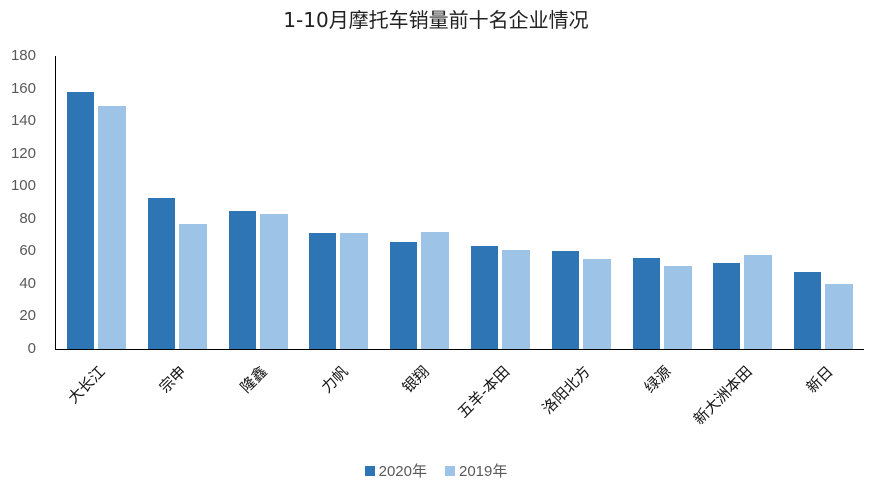 The height and width of the screenshot is (488, 872). Describe the element at coordinates (334, 379) in the screenshot. I see `x-tick-label: 力帆` at that location.